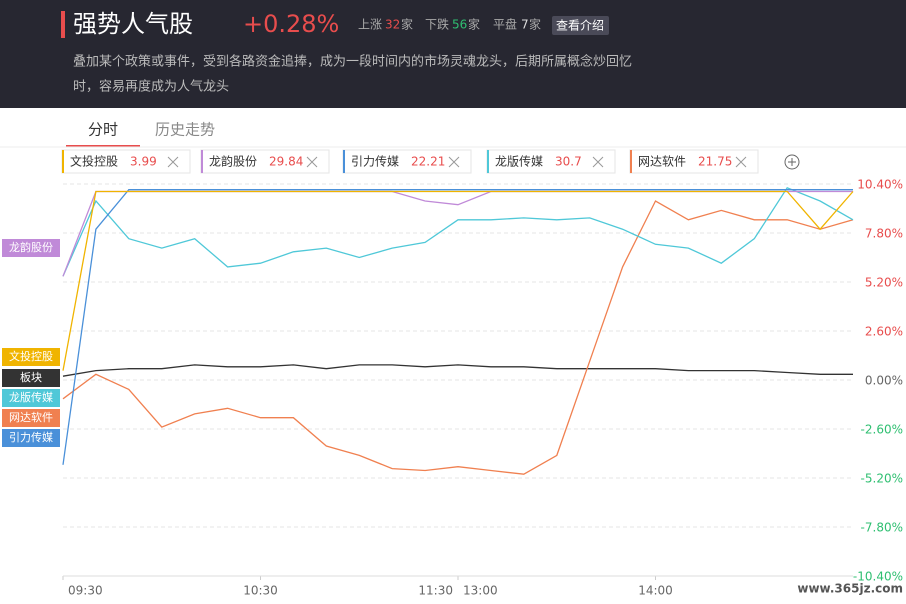  What do you see at coordinates (715, 162) in the screenshot?
I see `chip-price: 21.75` at bounding box center [715, 162].